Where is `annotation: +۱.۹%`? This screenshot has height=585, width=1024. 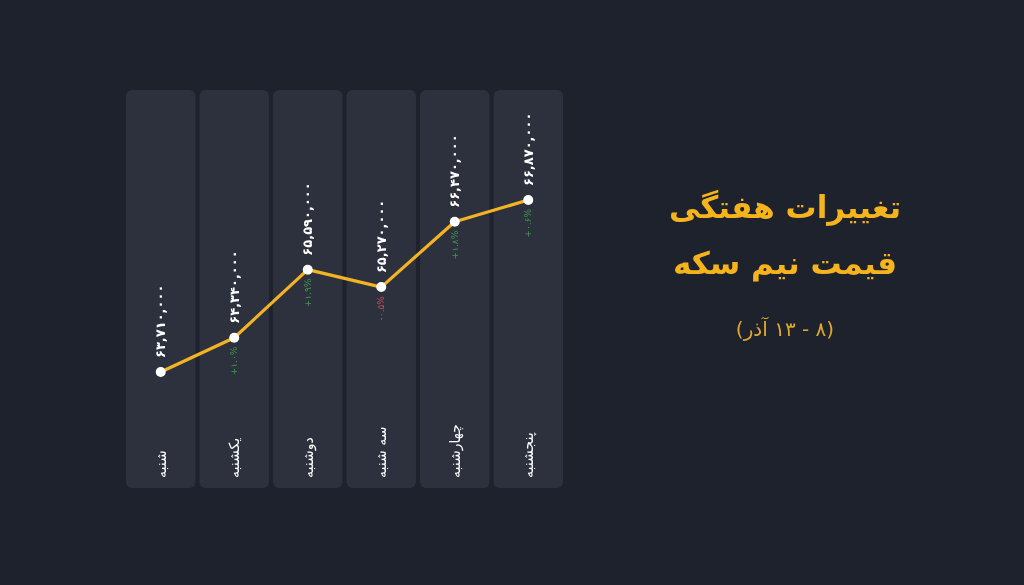 annotation: +۱.۹% is located at coordinates (307, 293).